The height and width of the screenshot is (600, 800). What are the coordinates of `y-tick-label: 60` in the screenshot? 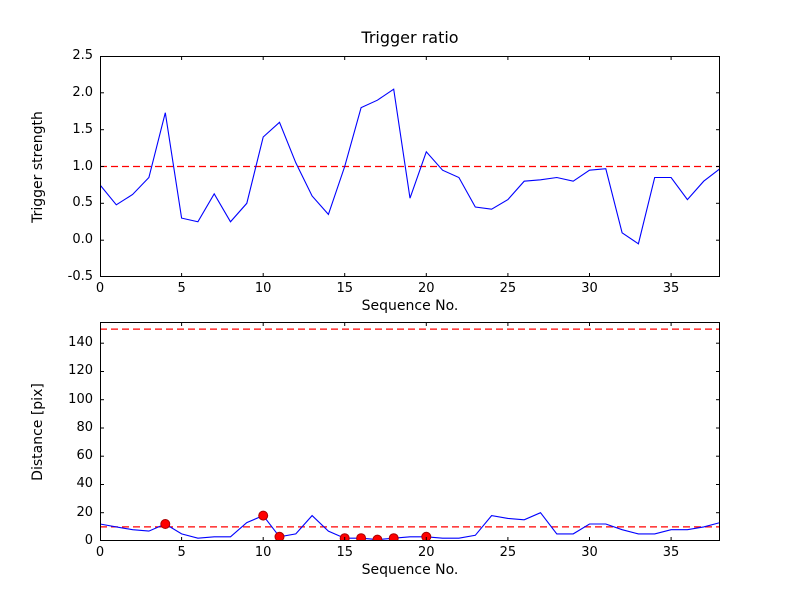 It's located at (84, 456).